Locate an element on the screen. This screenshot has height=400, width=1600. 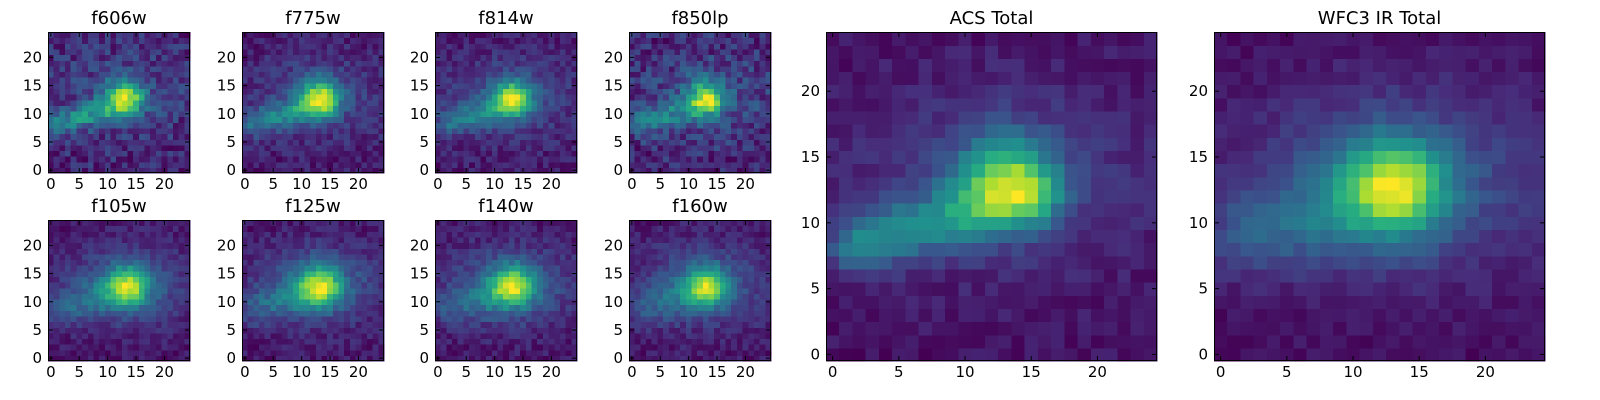
x-tick-label: 20 is located at coordinates (551, 372).